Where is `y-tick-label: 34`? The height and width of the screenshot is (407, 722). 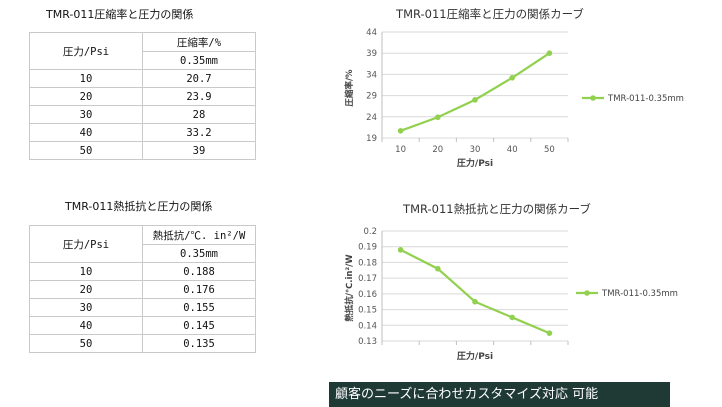
y-tick-label: 34 is located at coordinates (371, 75).